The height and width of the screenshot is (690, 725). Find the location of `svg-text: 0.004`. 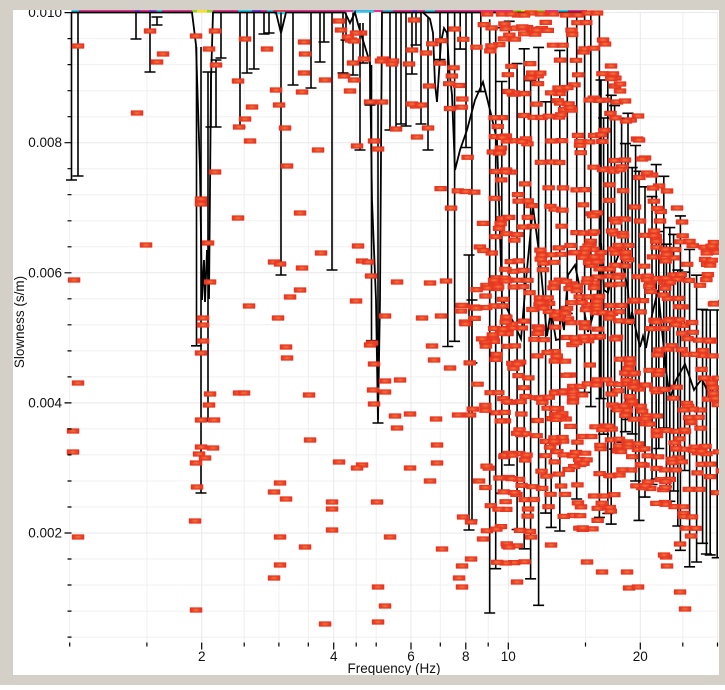

svg-text: 0.004 is located at coordinates (45, 402).